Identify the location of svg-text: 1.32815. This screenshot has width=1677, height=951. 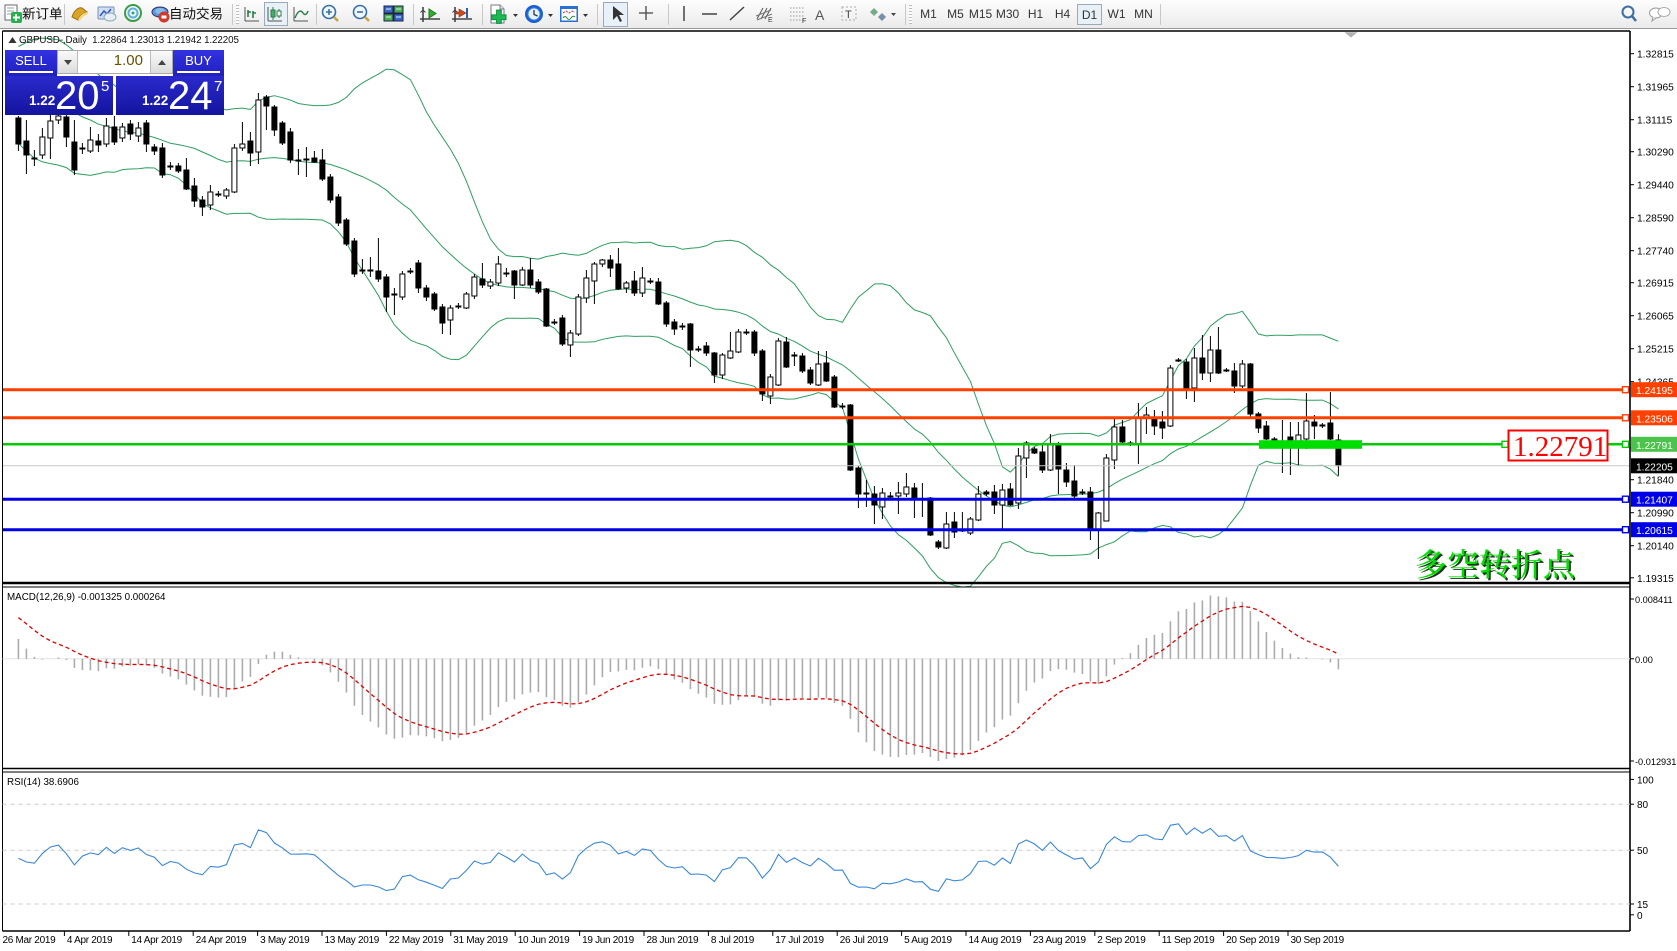
(1655, 55).